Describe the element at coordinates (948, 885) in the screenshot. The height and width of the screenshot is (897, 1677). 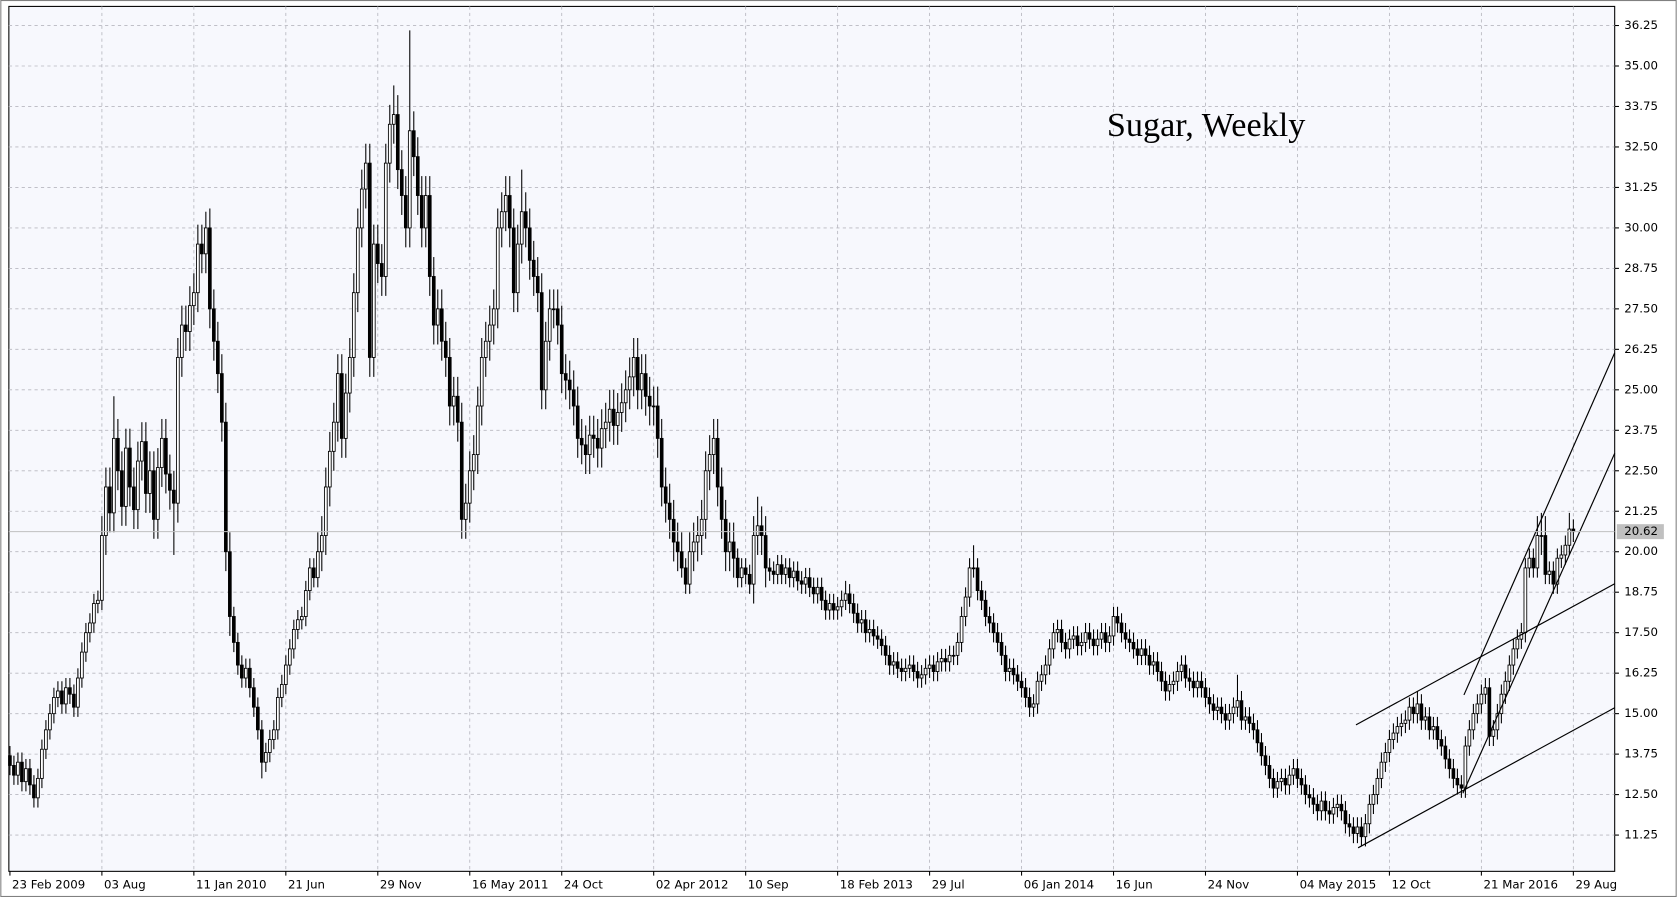
I see `x-tick-label: 29 Jul` at that location.